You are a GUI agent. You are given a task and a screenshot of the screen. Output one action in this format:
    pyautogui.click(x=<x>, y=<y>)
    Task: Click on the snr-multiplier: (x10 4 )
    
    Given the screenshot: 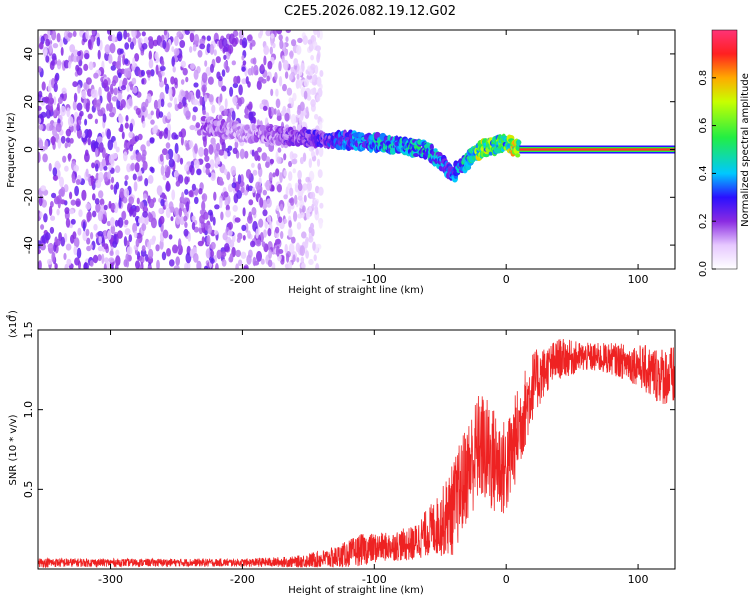 What is the action you would take?
    pyautogui.click(x=12, y=324)
    